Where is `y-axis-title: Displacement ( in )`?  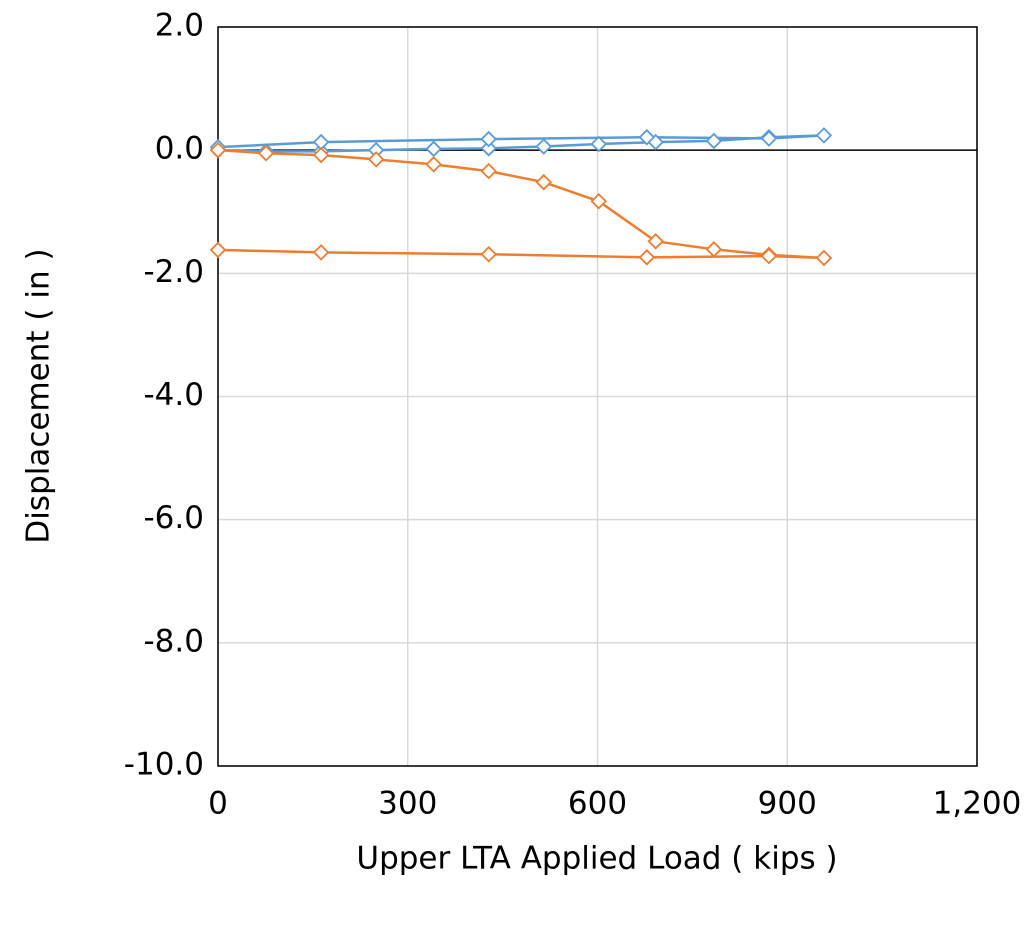
y-axis-title: Displacement ( in ) is located at coordinates (39, 395).